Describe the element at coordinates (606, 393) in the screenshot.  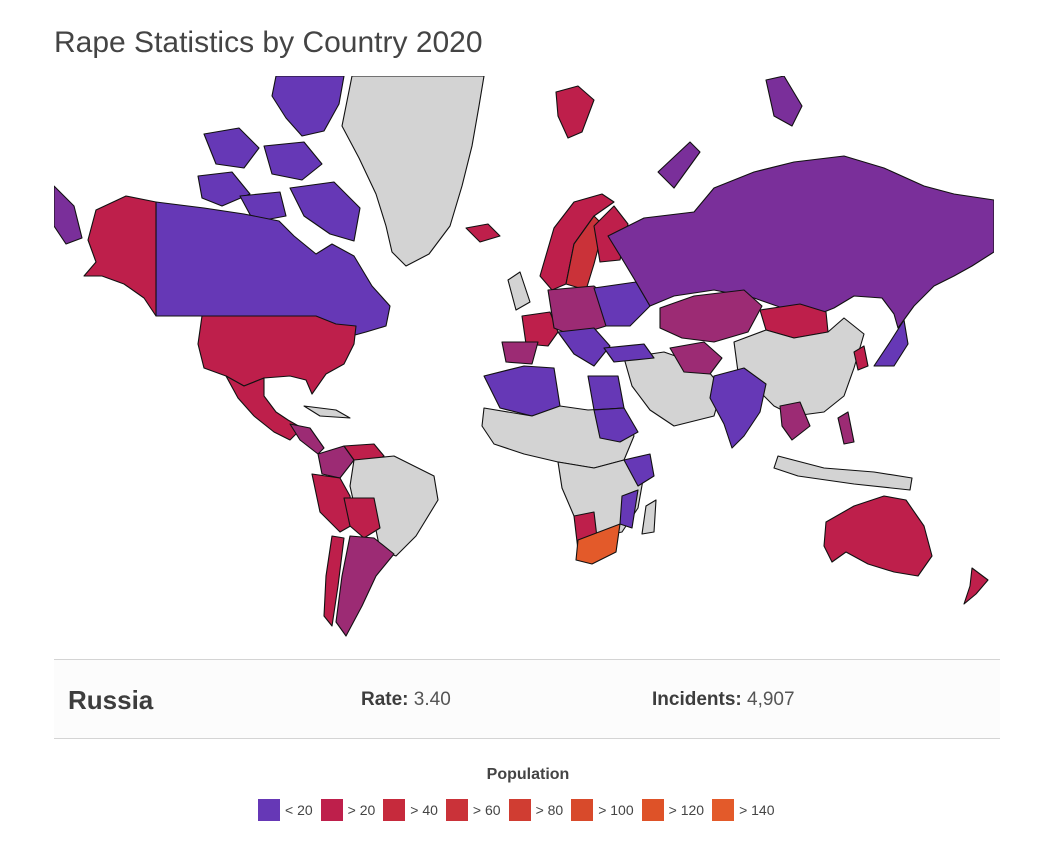
I see `country-egypt` at that location.